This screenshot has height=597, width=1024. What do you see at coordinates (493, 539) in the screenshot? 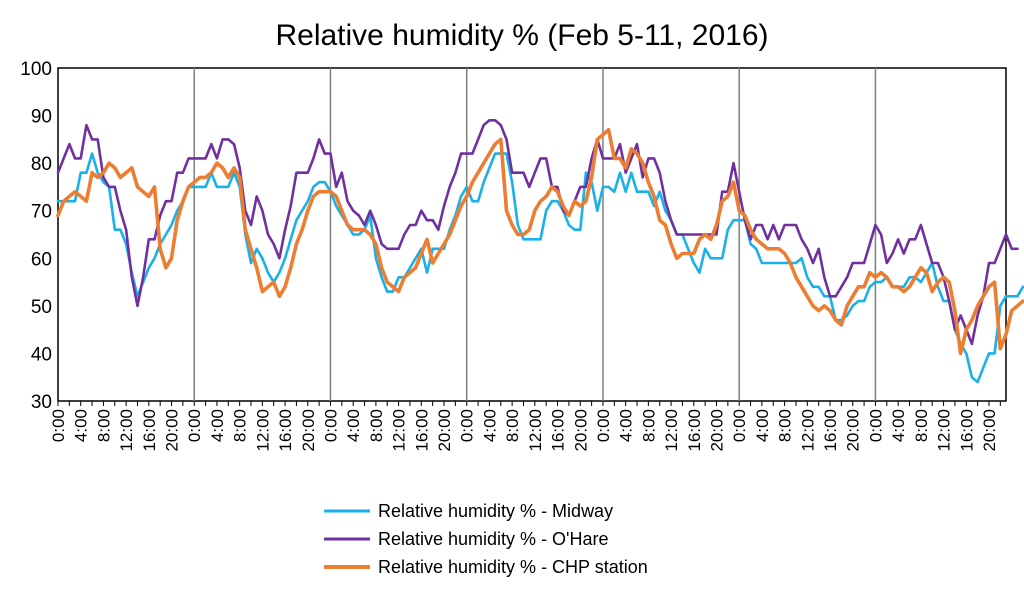
I see `legend-label: Relative humidity % - O'Hare` at bounding box center [493, 539].